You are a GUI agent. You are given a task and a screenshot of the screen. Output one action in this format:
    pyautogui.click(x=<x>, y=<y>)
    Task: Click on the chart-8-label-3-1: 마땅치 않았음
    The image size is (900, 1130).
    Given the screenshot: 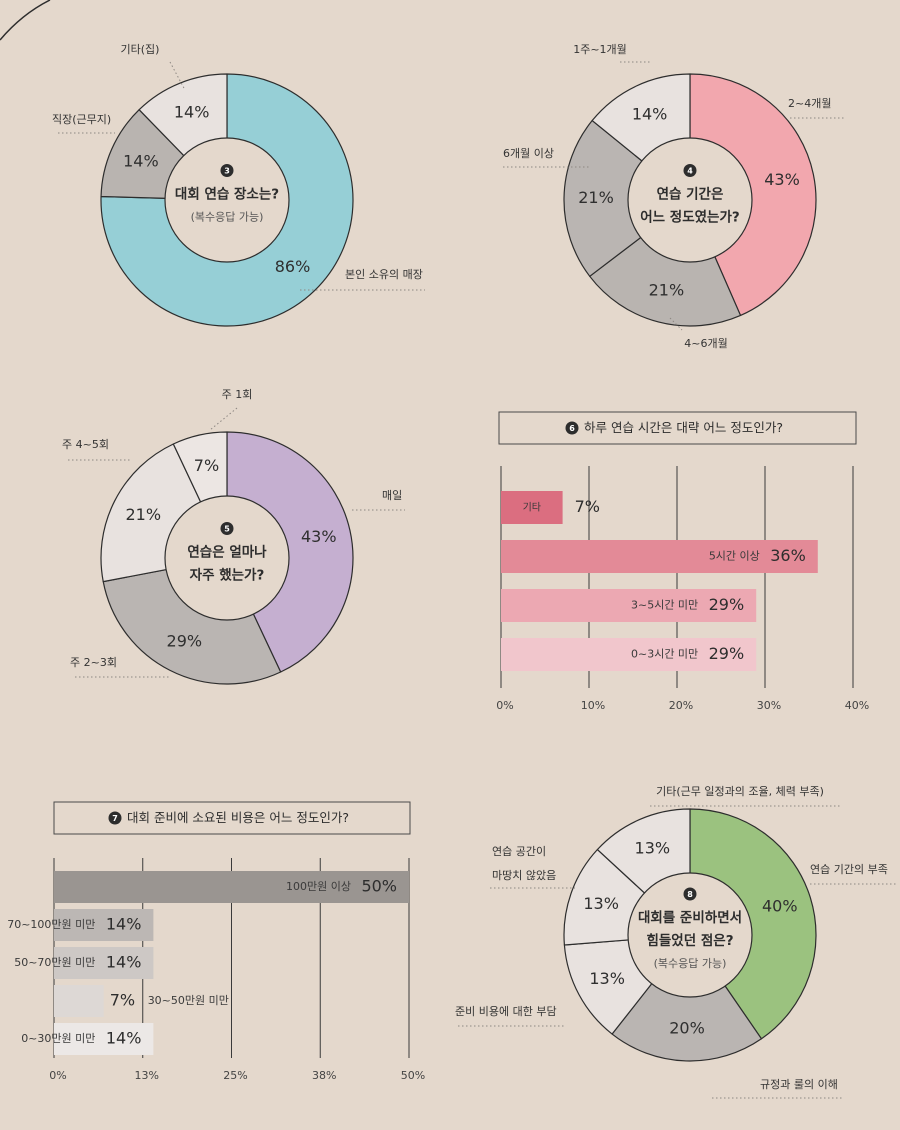 What is the action you would take?
    pyautogui.click(x=524, y=875)
    